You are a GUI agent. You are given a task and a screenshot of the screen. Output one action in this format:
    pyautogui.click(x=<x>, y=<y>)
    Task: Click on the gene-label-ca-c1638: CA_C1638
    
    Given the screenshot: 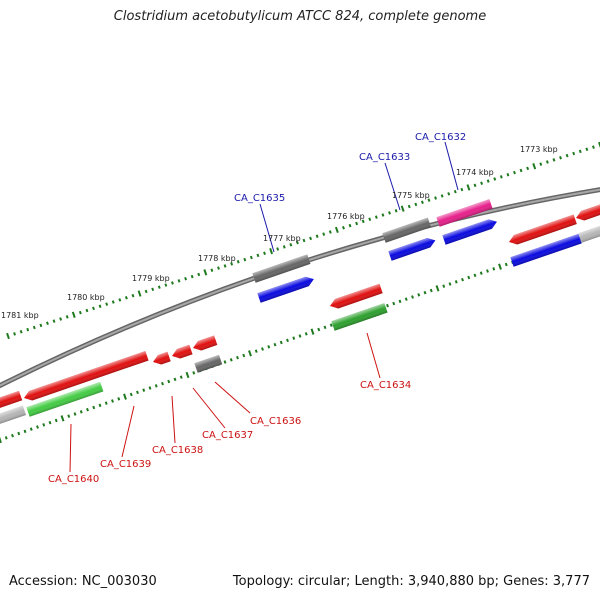 What is the action you would take?
    pyautogui.click(x=177, y=450)
    